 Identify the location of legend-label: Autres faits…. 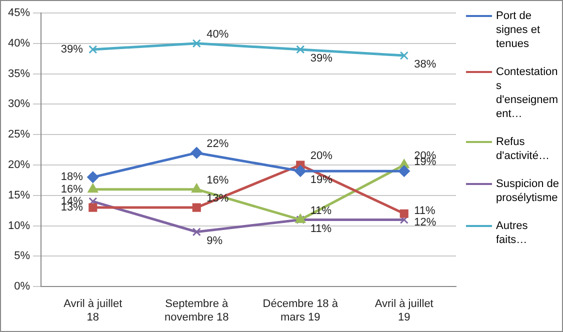
(512, 233).